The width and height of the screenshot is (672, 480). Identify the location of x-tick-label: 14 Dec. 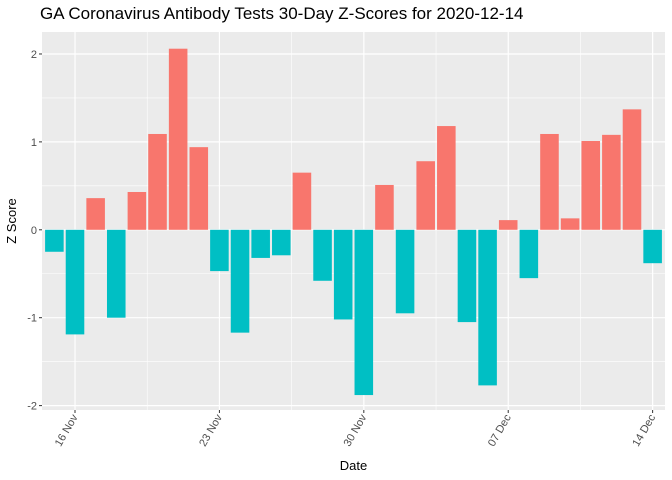
(644, 430).